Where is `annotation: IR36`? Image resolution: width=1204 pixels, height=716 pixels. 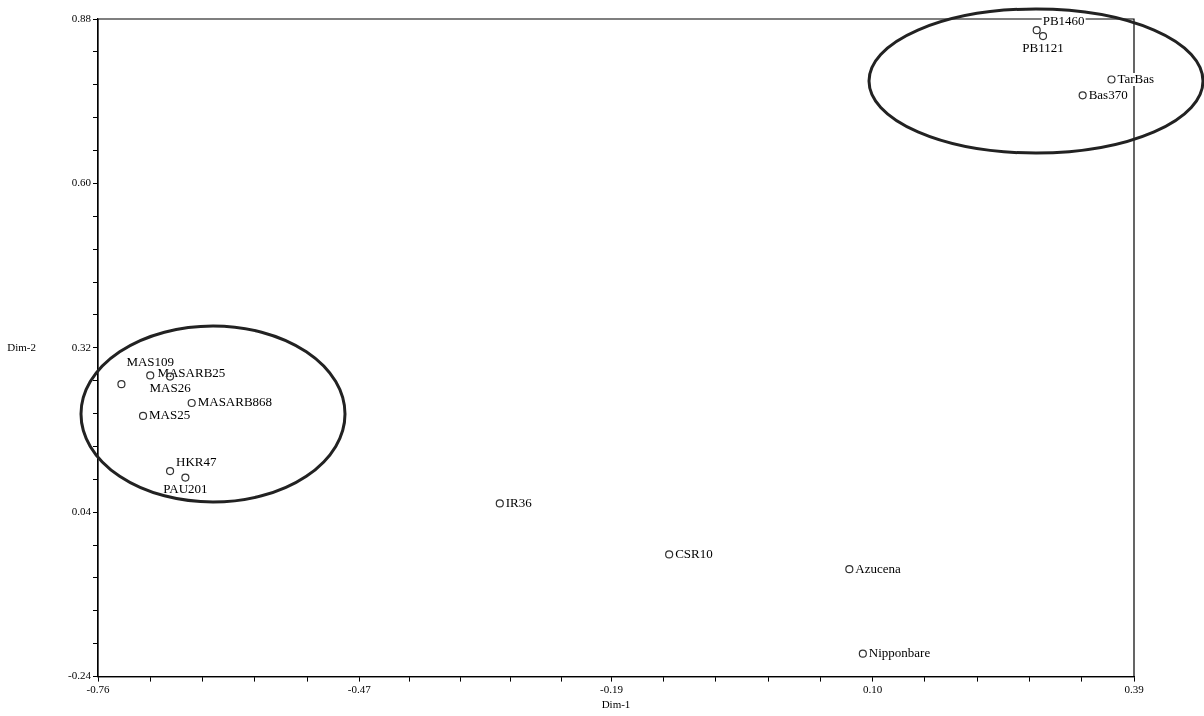
annotation: IR36 is located at coordinates (519, 502).